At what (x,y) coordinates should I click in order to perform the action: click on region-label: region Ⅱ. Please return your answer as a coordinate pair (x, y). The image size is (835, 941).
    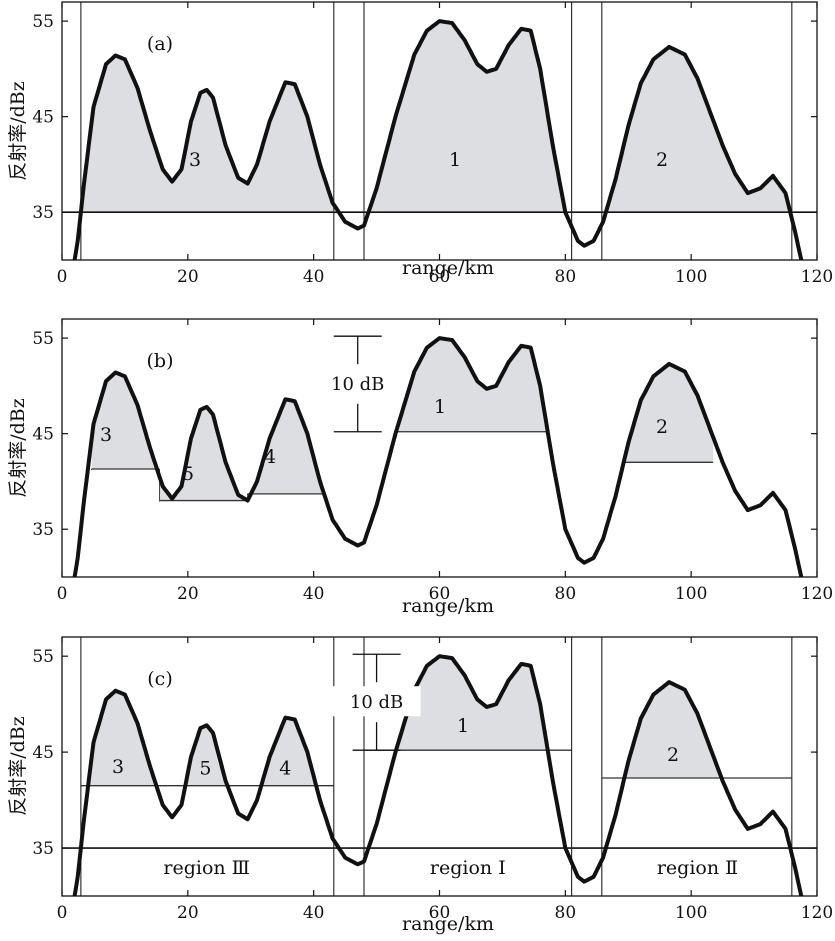
    Looking at the image, I should click on (697, 868).